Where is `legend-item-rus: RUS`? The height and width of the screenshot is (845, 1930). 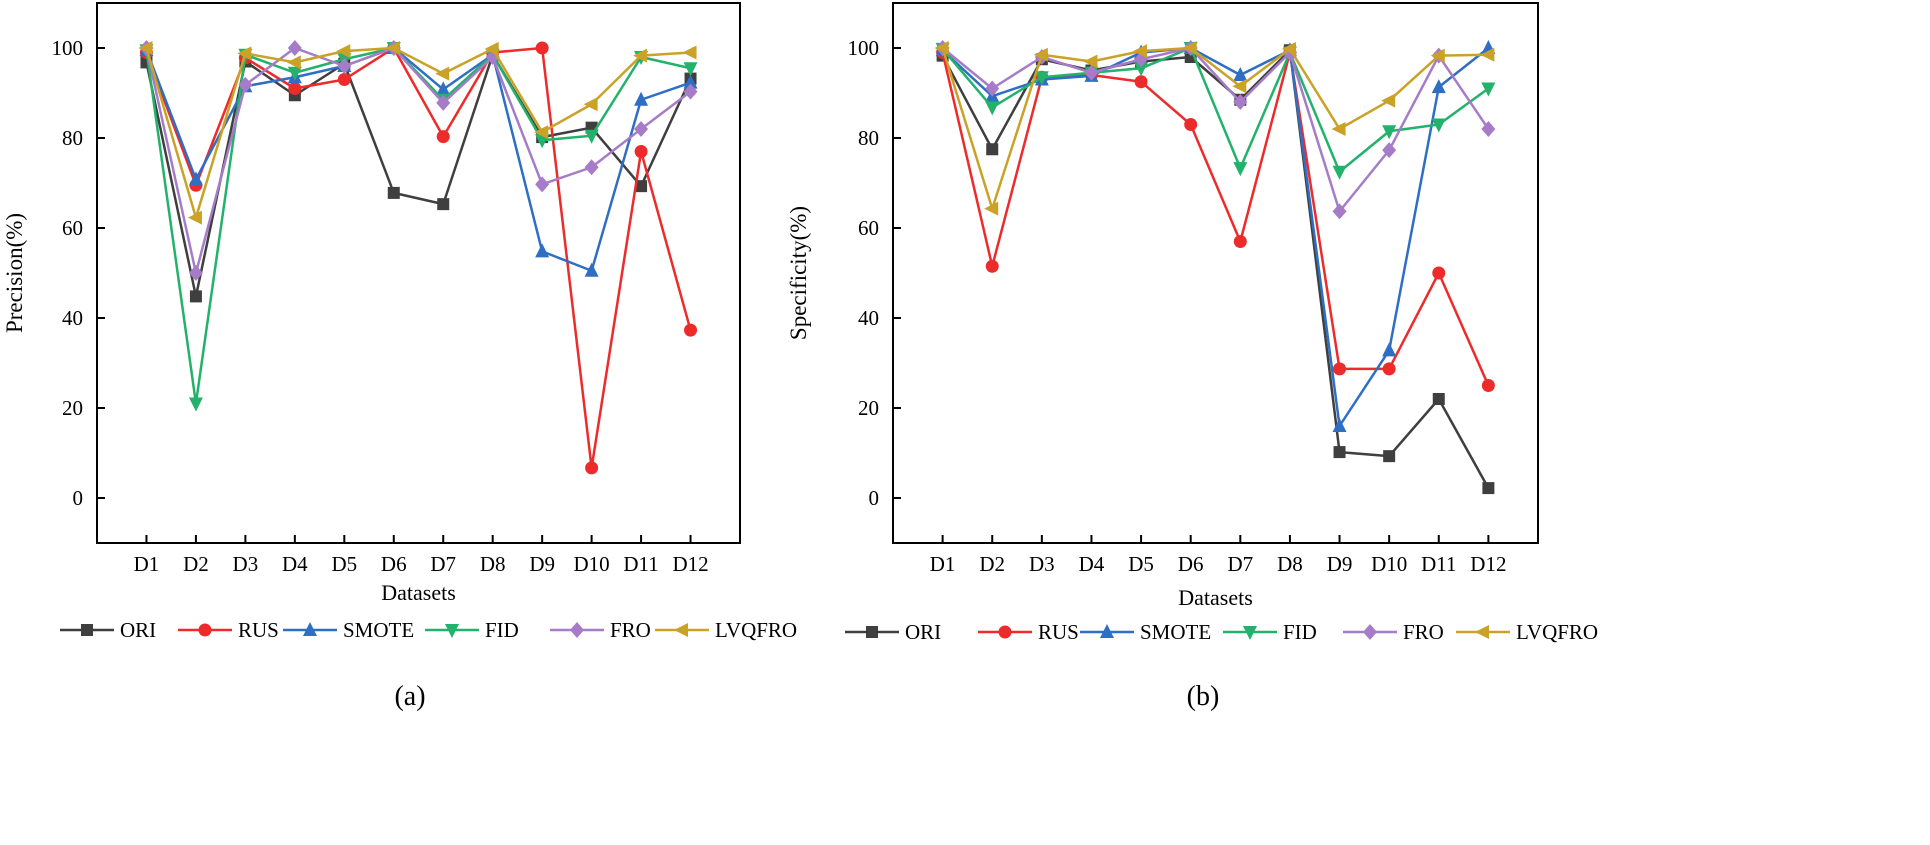
legend-item-rus: RUS is located at coordinates (228, 630).